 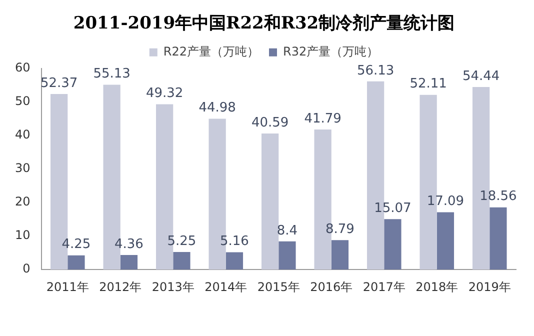 What do you see at coordinates (278, 287) in the screenshot?
I see `x-tick-label: 2015年` at bounding box center [278, 287].